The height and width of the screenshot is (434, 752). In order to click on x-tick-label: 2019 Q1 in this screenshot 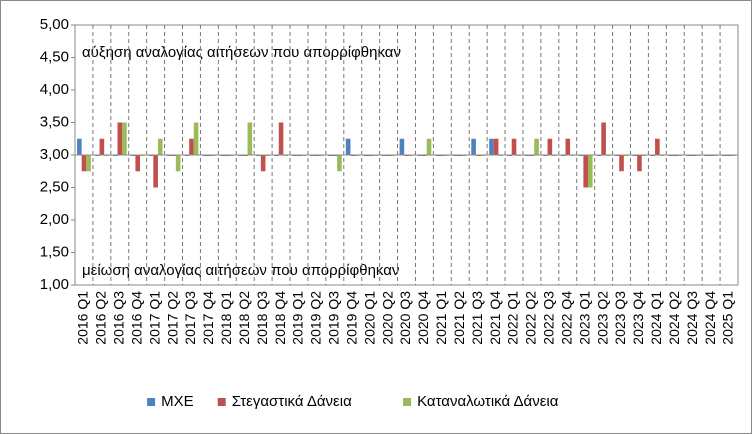, I will do `click(298, 318)`.